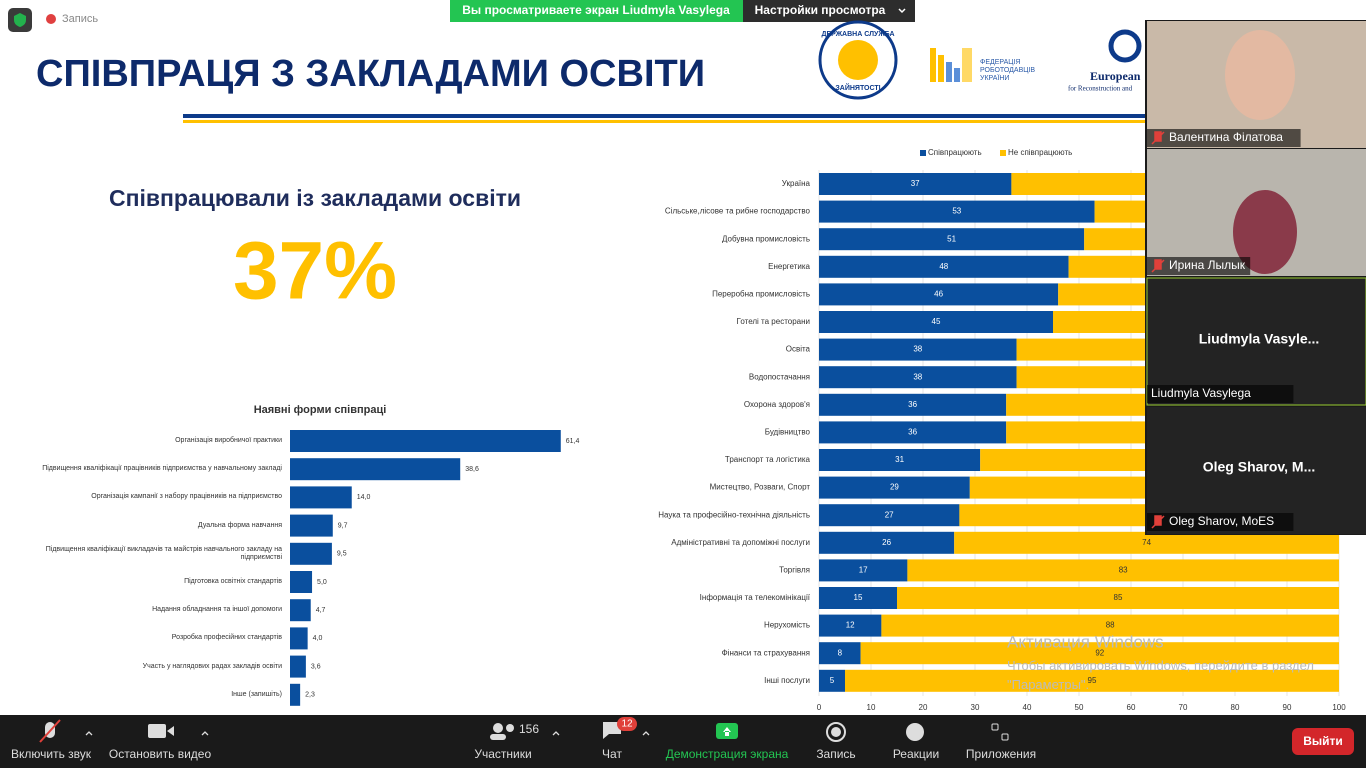  I want to click on view-settings, so click(829, 11).